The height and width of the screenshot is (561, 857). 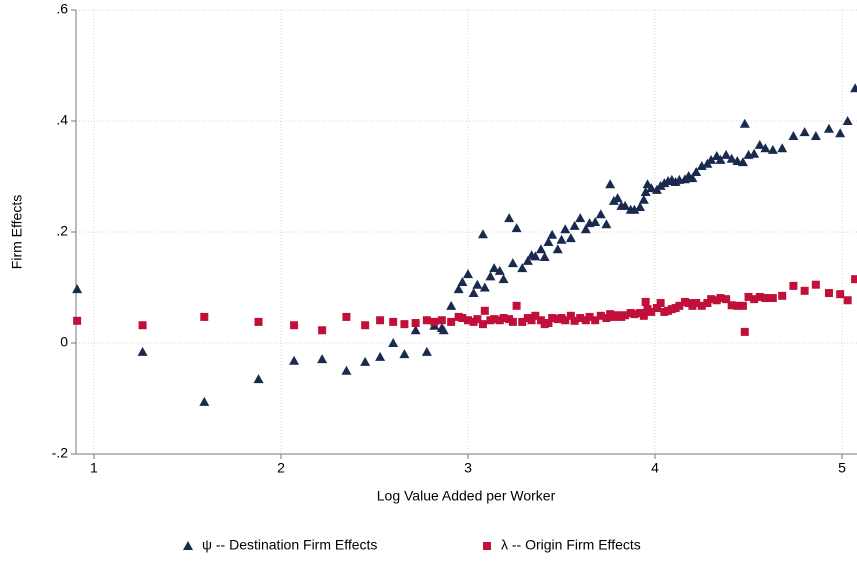 What do you see at coordinates (281, 468) in the screenshot?
I see `x-tick-label: 2` at bounding box center [281, 468].